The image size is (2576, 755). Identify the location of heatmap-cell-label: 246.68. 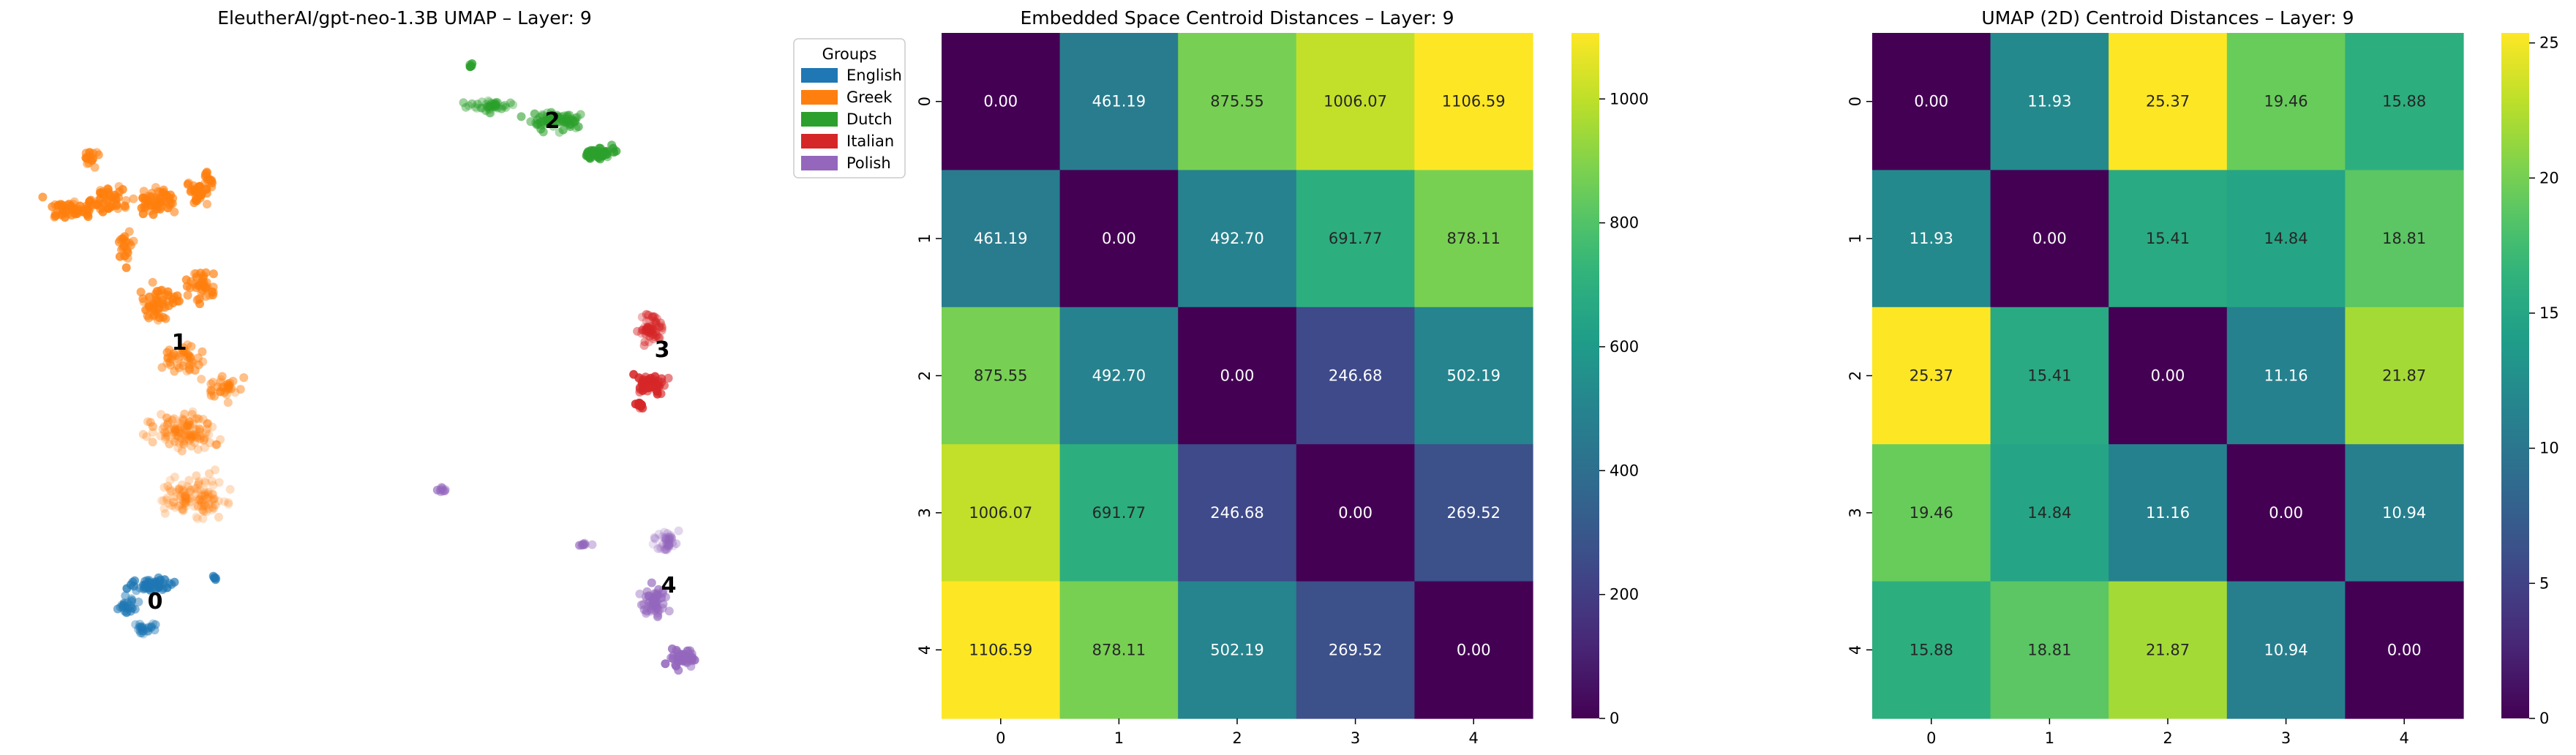
(1355, 376).